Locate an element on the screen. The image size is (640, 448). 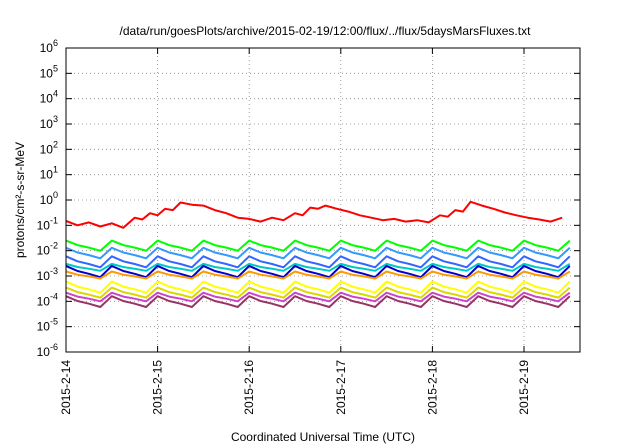
y-tick-label: 10⁰ is located at coordinates (49, 198).